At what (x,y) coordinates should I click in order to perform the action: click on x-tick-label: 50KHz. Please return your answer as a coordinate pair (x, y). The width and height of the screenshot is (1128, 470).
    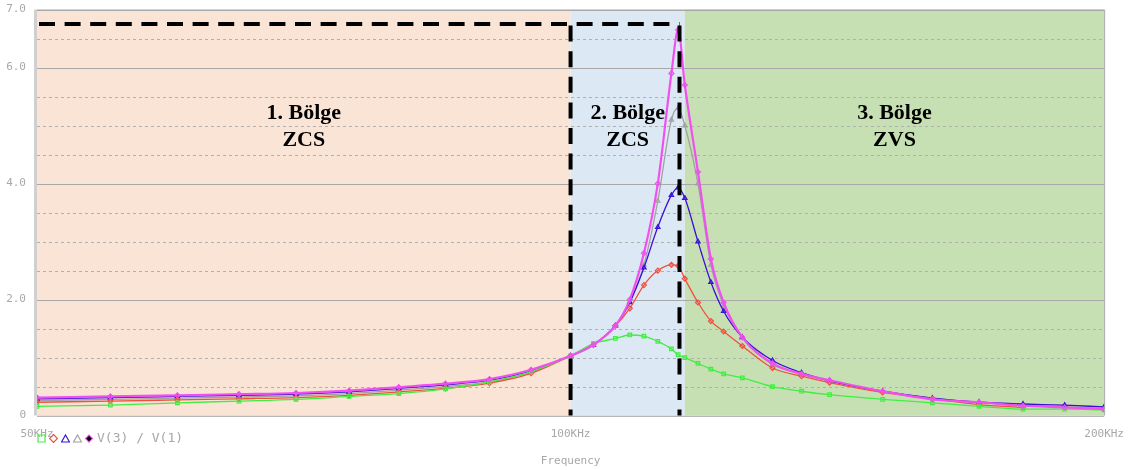
    Looking at the image, I should click on (37, 434).